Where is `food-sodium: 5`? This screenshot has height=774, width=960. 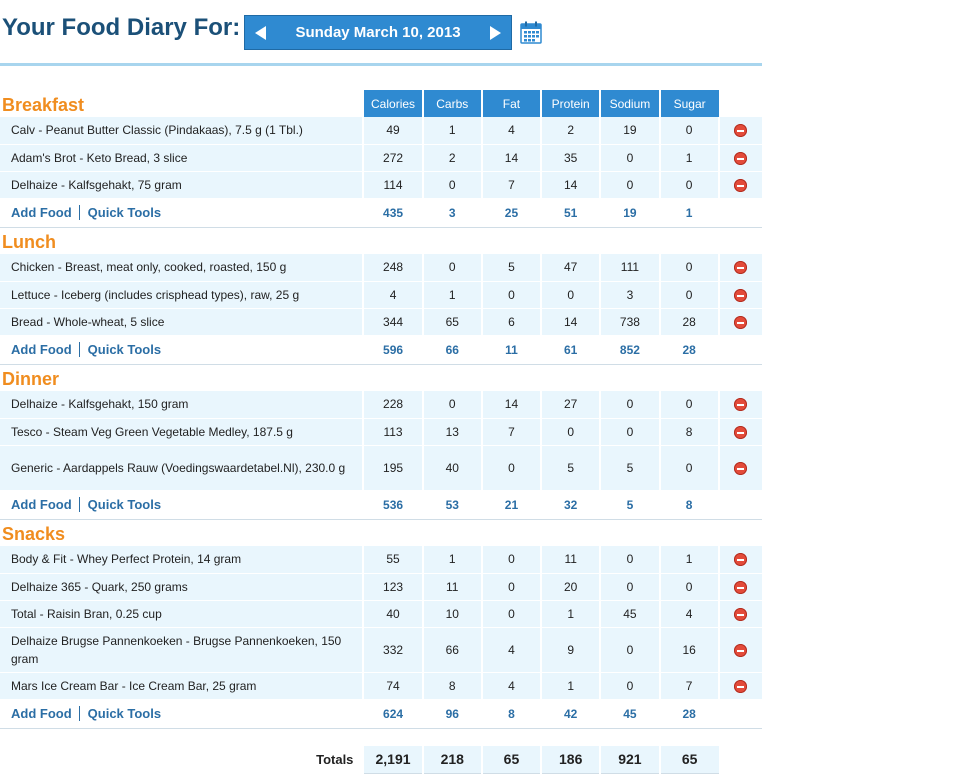 food-sodium: 5 is located at coordinates (629, 468).